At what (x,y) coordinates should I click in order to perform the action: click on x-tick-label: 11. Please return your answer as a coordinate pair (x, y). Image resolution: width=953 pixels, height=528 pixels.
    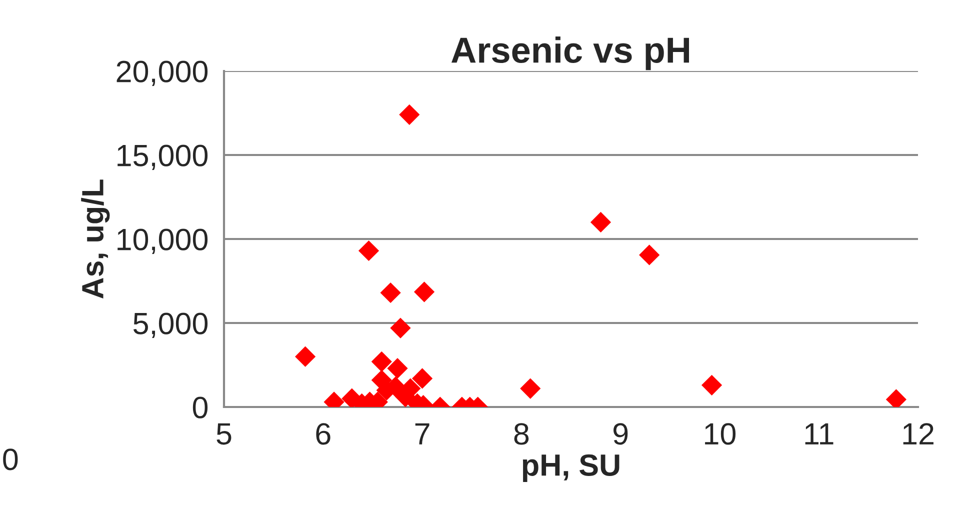
    Looking at the image, I should click on (819, 433).